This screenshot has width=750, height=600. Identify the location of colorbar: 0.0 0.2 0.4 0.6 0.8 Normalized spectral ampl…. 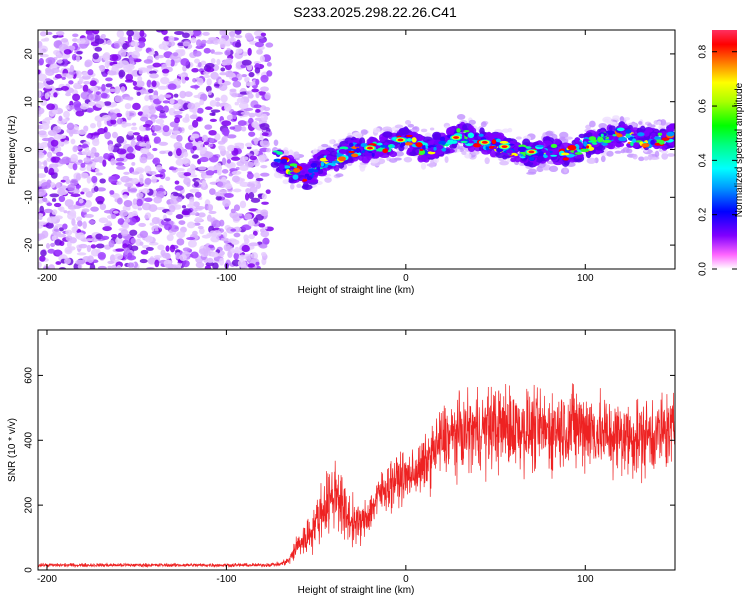
(721, 153).